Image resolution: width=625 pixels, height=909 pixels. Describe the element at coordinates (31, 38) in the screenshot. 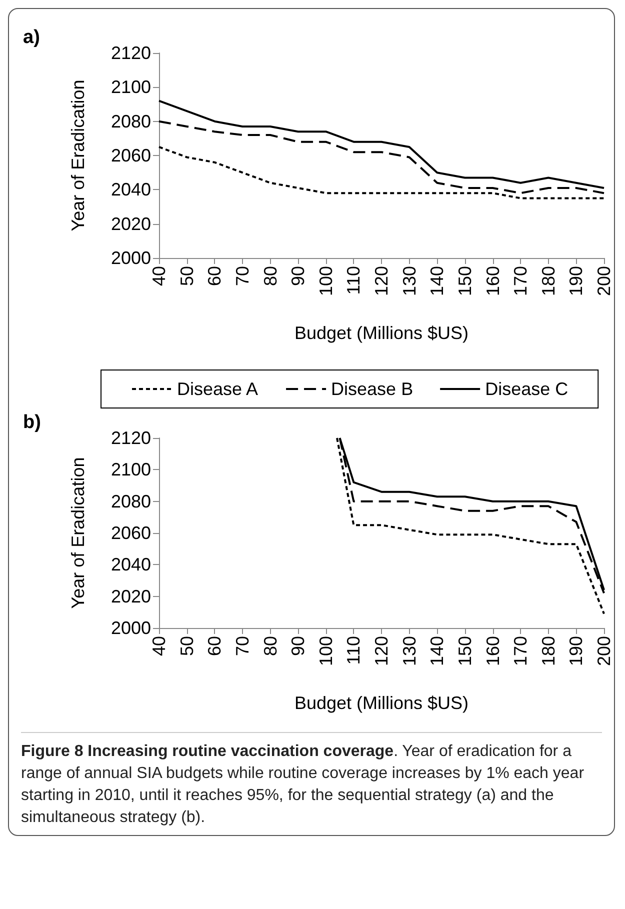

I see `text: a)` at that location.